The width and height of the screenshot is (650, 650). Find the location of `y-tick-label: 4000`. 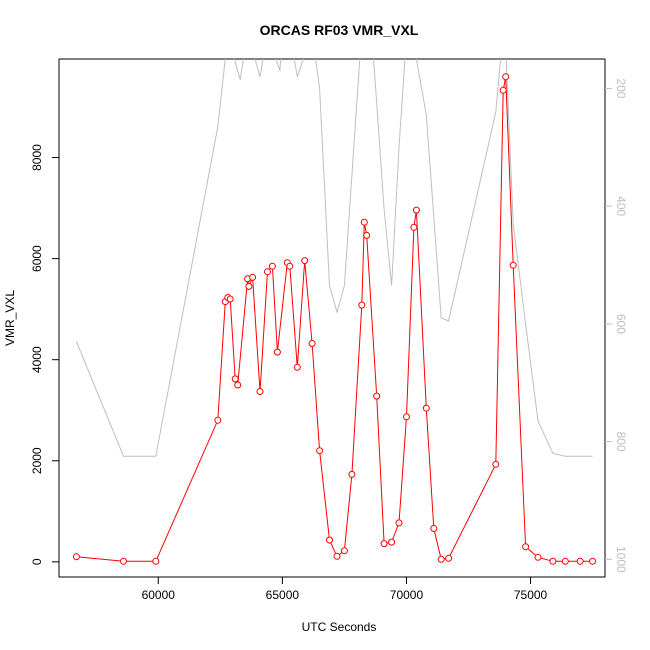

y-tick-label: 4000 is located at coordinates (37, 359).